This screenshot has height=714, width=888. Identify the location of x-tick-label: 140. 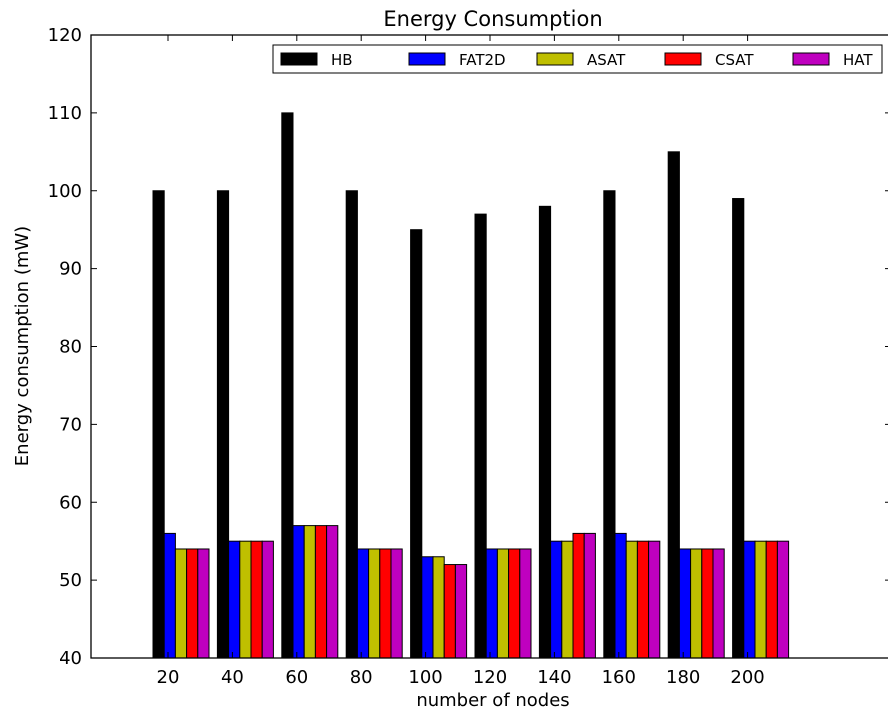
(554, 677).